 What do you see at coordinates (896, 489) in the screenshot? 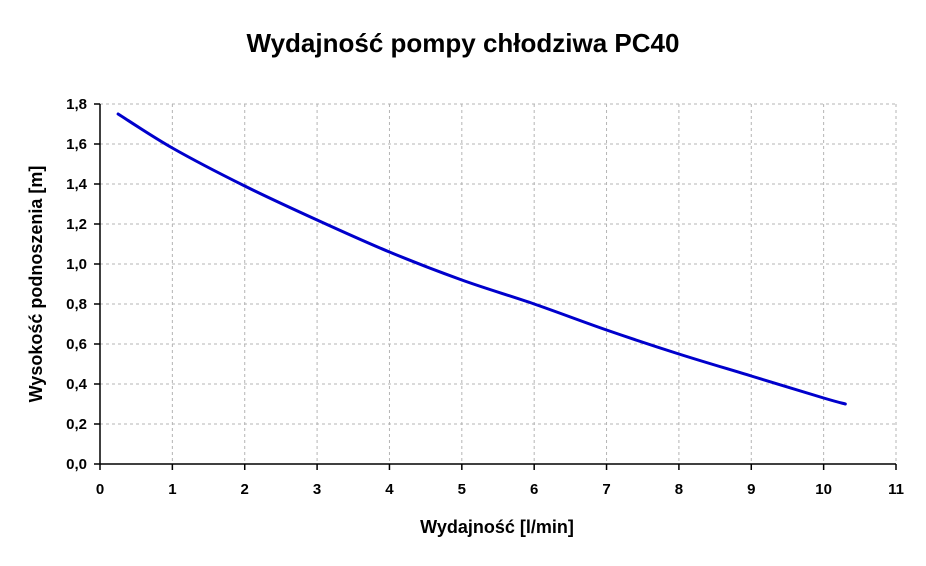
I see `x-tick-label: 11` at bounding box center [896, 489].